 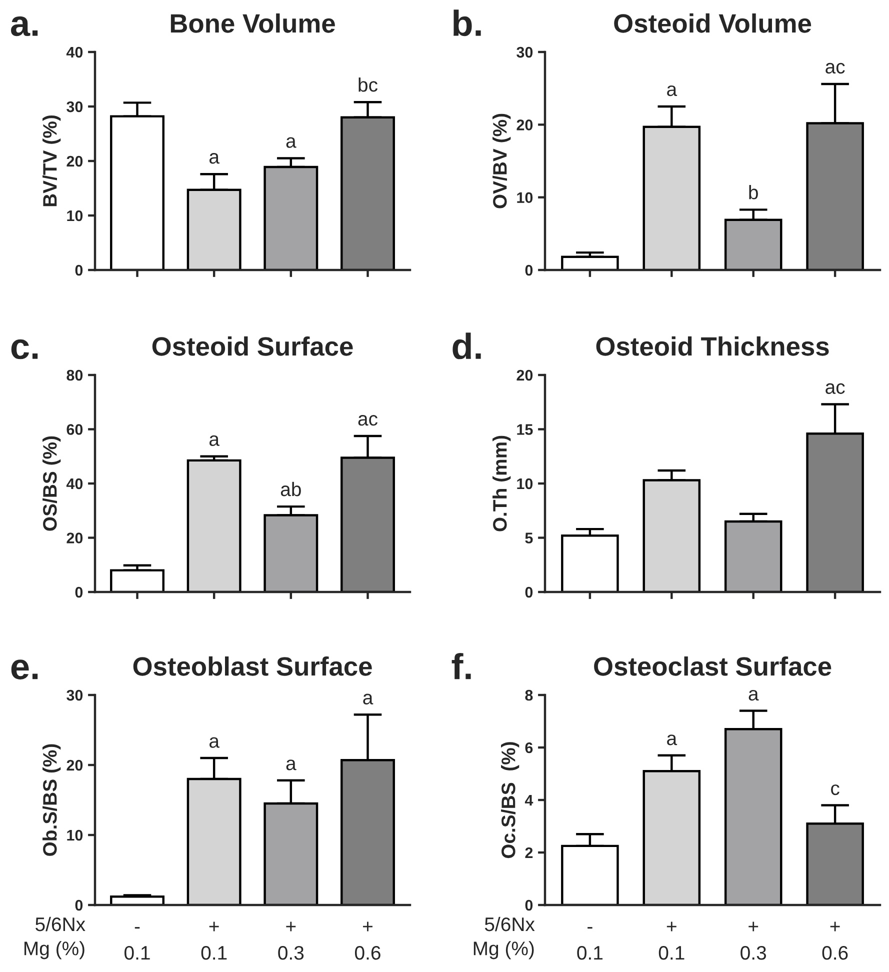 What do you see at coordinates (713, 666) in the screenshot?
I see `chart-title: Osteoclast Surface` at bounding box center [713, 666].